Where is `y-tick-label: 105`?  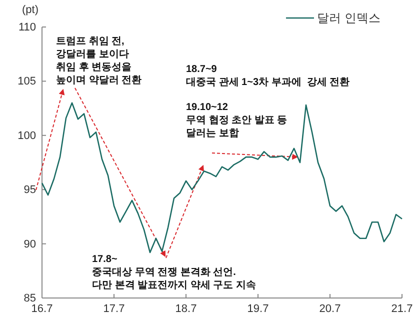 y-tick-label: 105 is located at coordinates (27, 82).